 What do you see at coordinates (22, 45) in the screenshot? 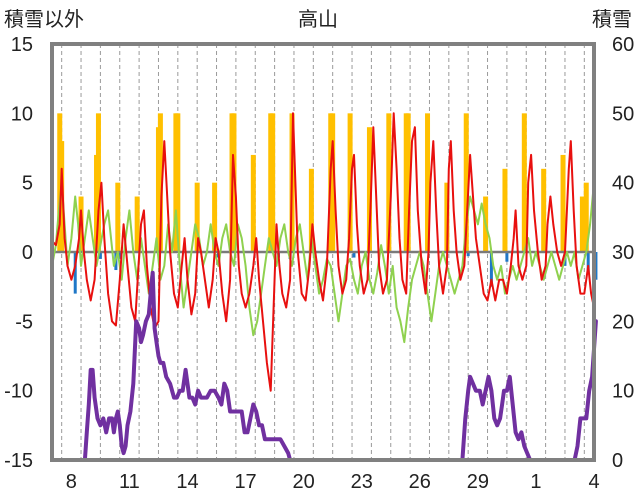
I see `y-left-tick-label: 15` at bounding box center [22, 45].